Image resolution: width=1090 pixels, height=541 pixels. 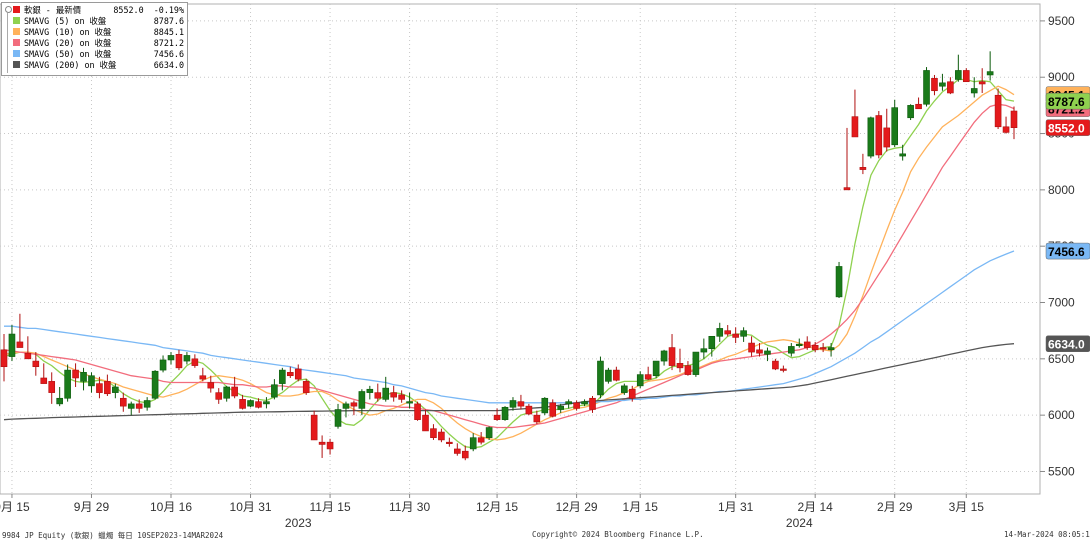 I want to click on axis-badge-bg, so click(x=1067, y=127).